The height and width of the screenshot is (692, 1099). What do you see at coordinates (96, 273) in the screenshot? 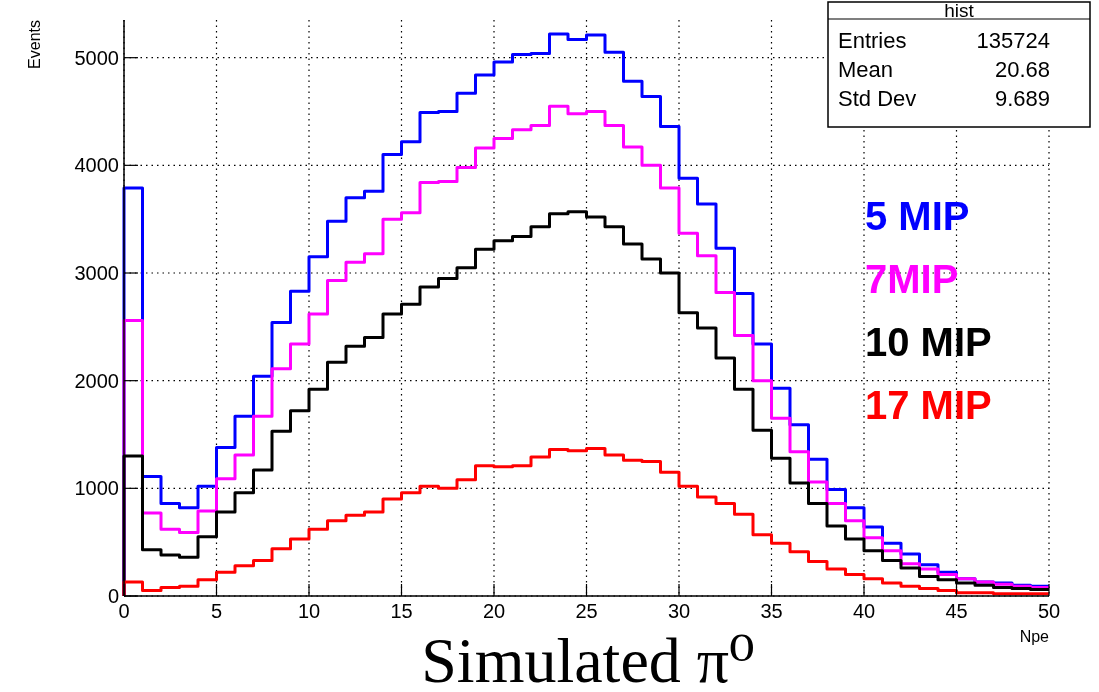
I see `y-tick-label: 3000` at bounding box center [96, 273].